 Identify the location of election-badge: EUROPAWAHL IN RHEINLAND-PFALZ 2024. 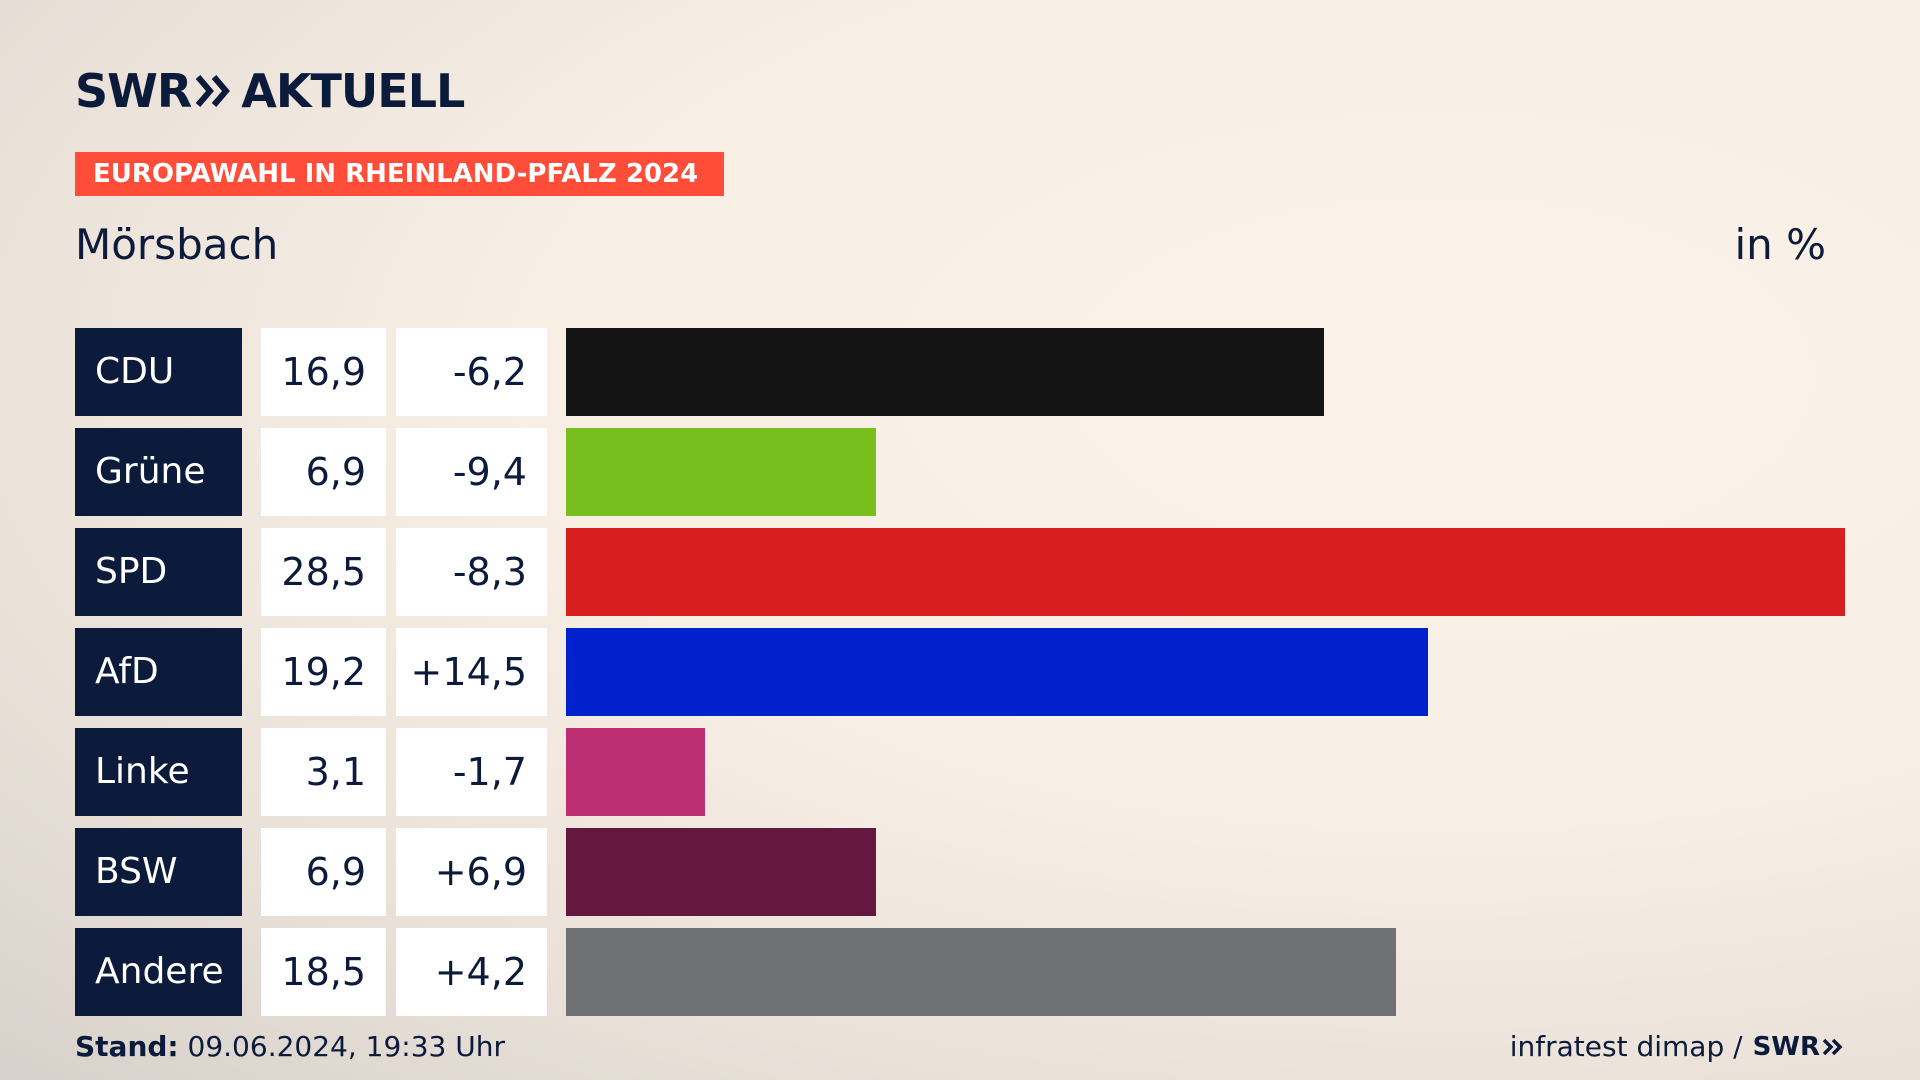
(399, 174).